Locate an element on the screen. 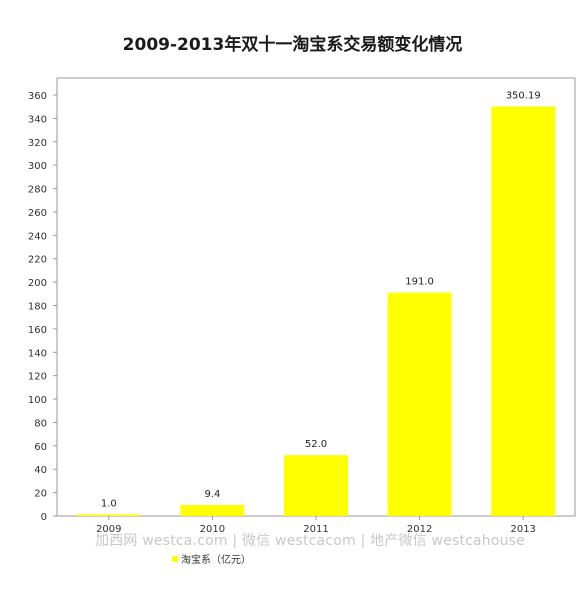 This screenshot has height=600, width=585. chart-title: 2009-2013年双十一淘宝系交易额变化情况 is located at coordinates (292, 45).